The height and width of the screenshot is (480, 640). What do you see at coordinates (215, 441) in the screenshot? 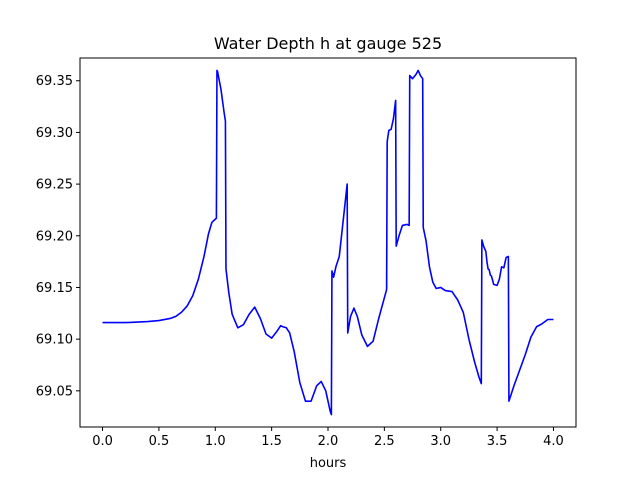
I see `x-tick-label-2: 1.0` at bounding box center [215, 441].